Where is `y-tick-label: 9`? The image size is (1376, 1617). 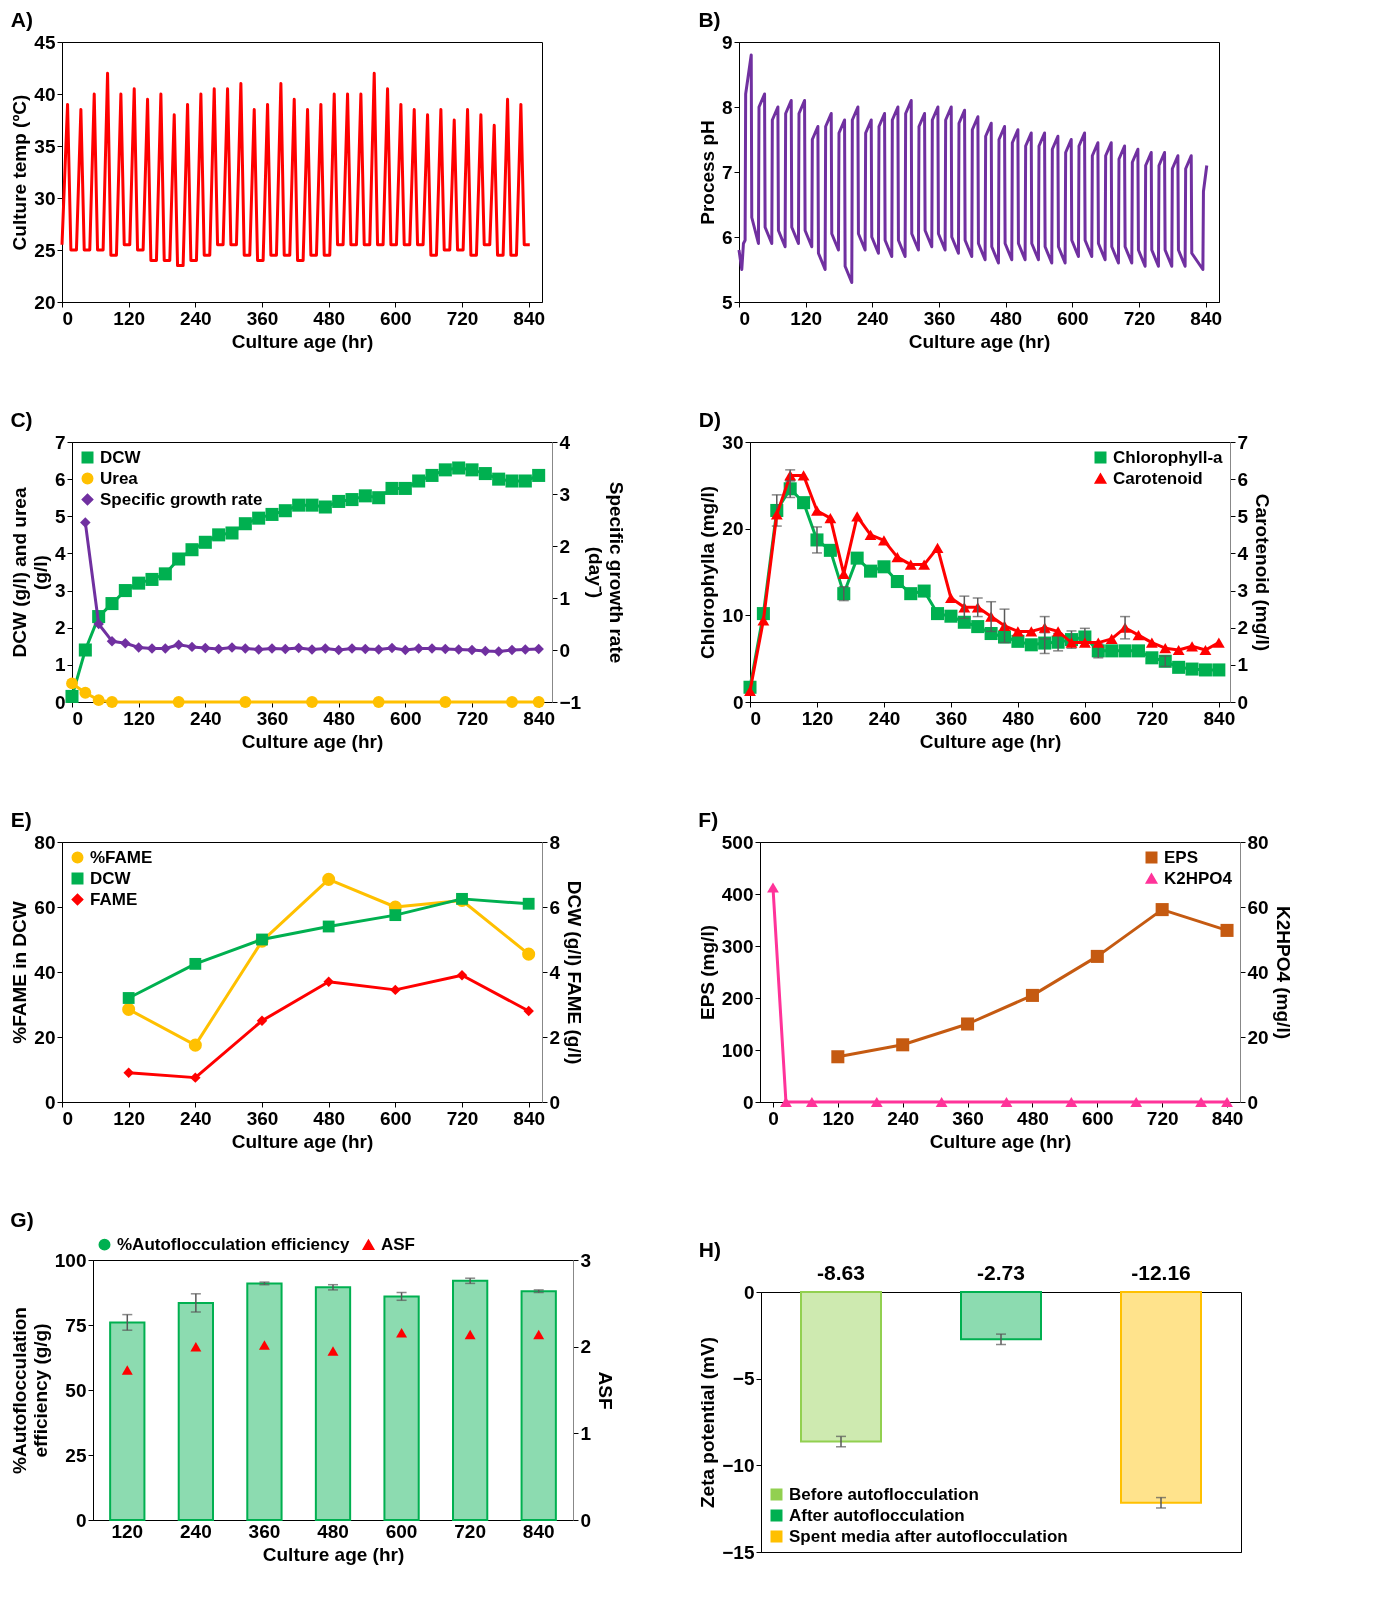 y-tick-label: 9 is located at coordinates (727, 42).